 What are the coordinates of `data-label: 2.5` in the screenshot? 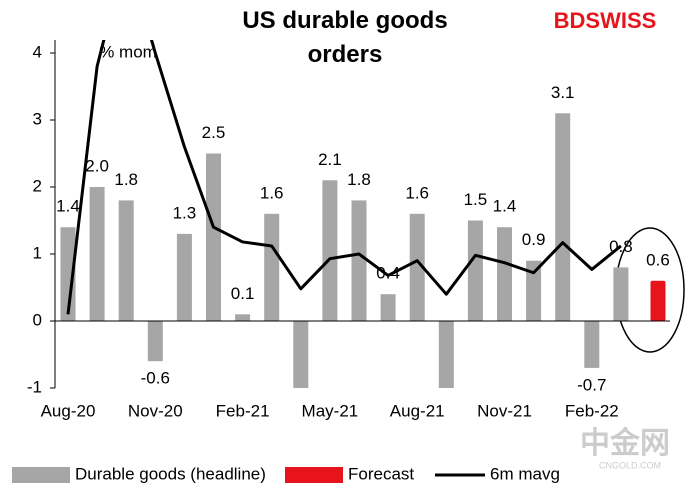 It's located at (214, 132).